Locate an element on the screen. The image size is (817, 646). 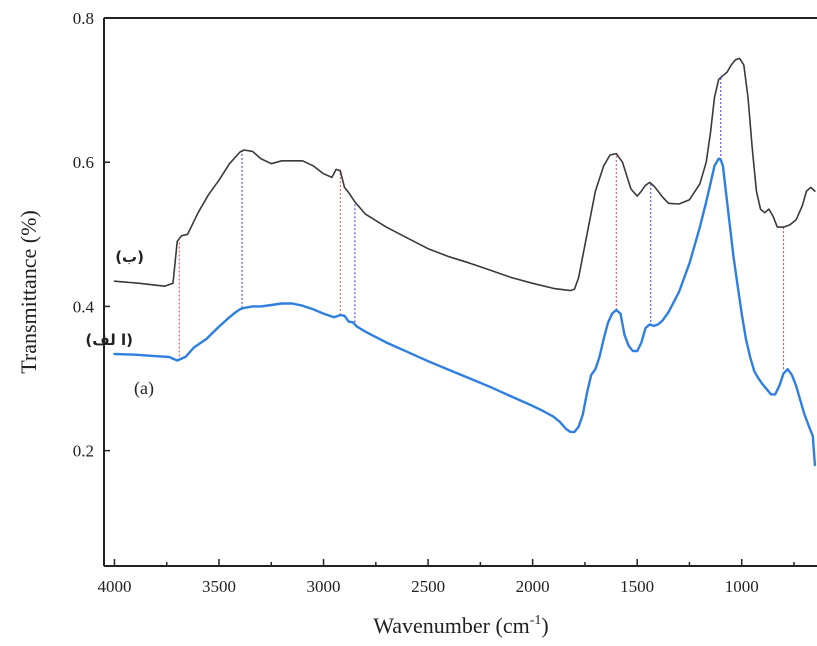
y-ticks: 0.2 0.4 0.6 0.8 is located at coordinates (91, 235).